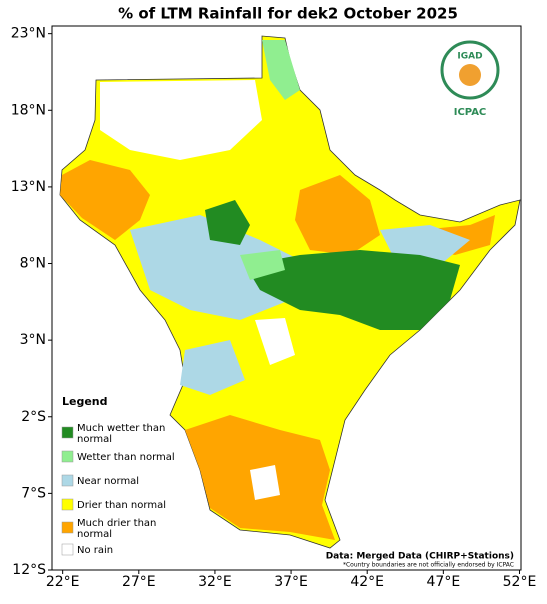  Describe the element at coordinates (337, 215) in the screenshot. I see `orange-ethiopia` at that location.